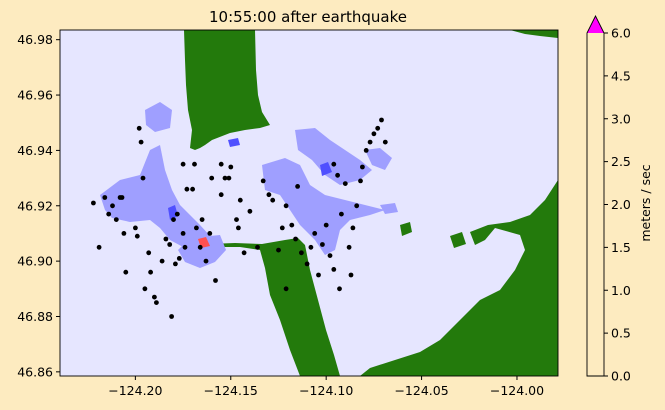  I want to click on y-tick-label: 46.92, so click(35, 205).